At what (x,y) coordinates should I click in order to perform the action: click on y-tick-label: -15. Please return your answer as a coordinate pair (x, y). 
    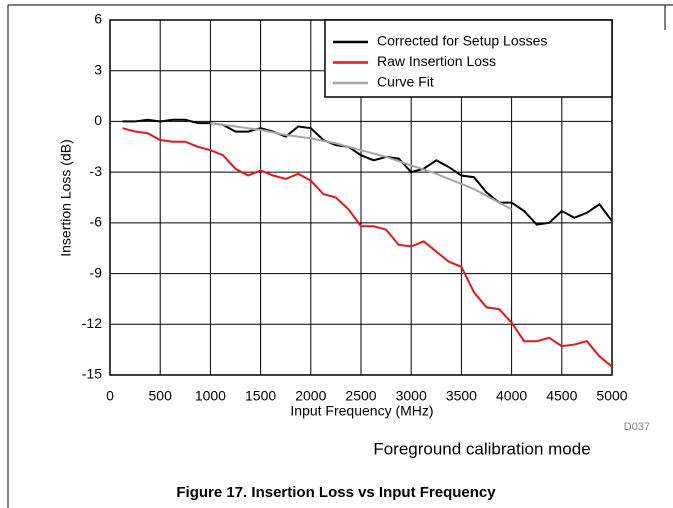
    Looking at the image, I should click on (92, 374).